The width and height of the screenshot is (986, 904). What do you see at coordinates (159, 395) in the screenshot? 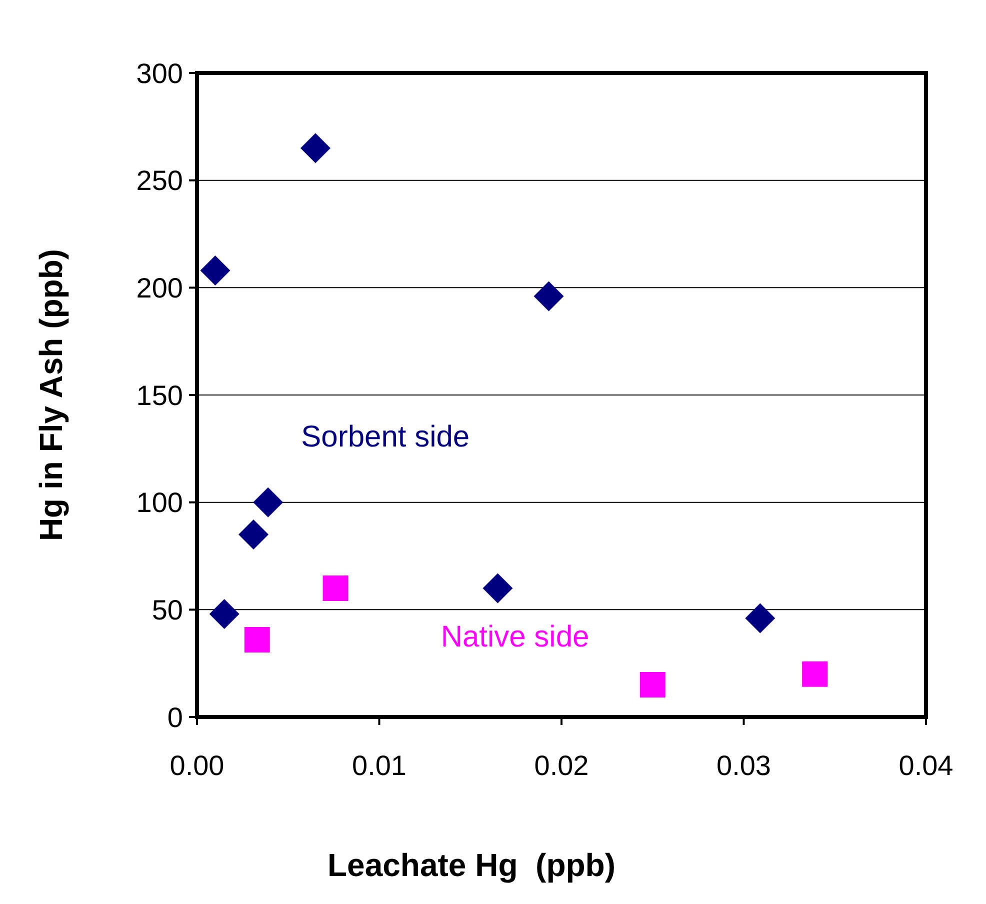
I see `y-tick-label: 150` at bounding box center [159, 395].